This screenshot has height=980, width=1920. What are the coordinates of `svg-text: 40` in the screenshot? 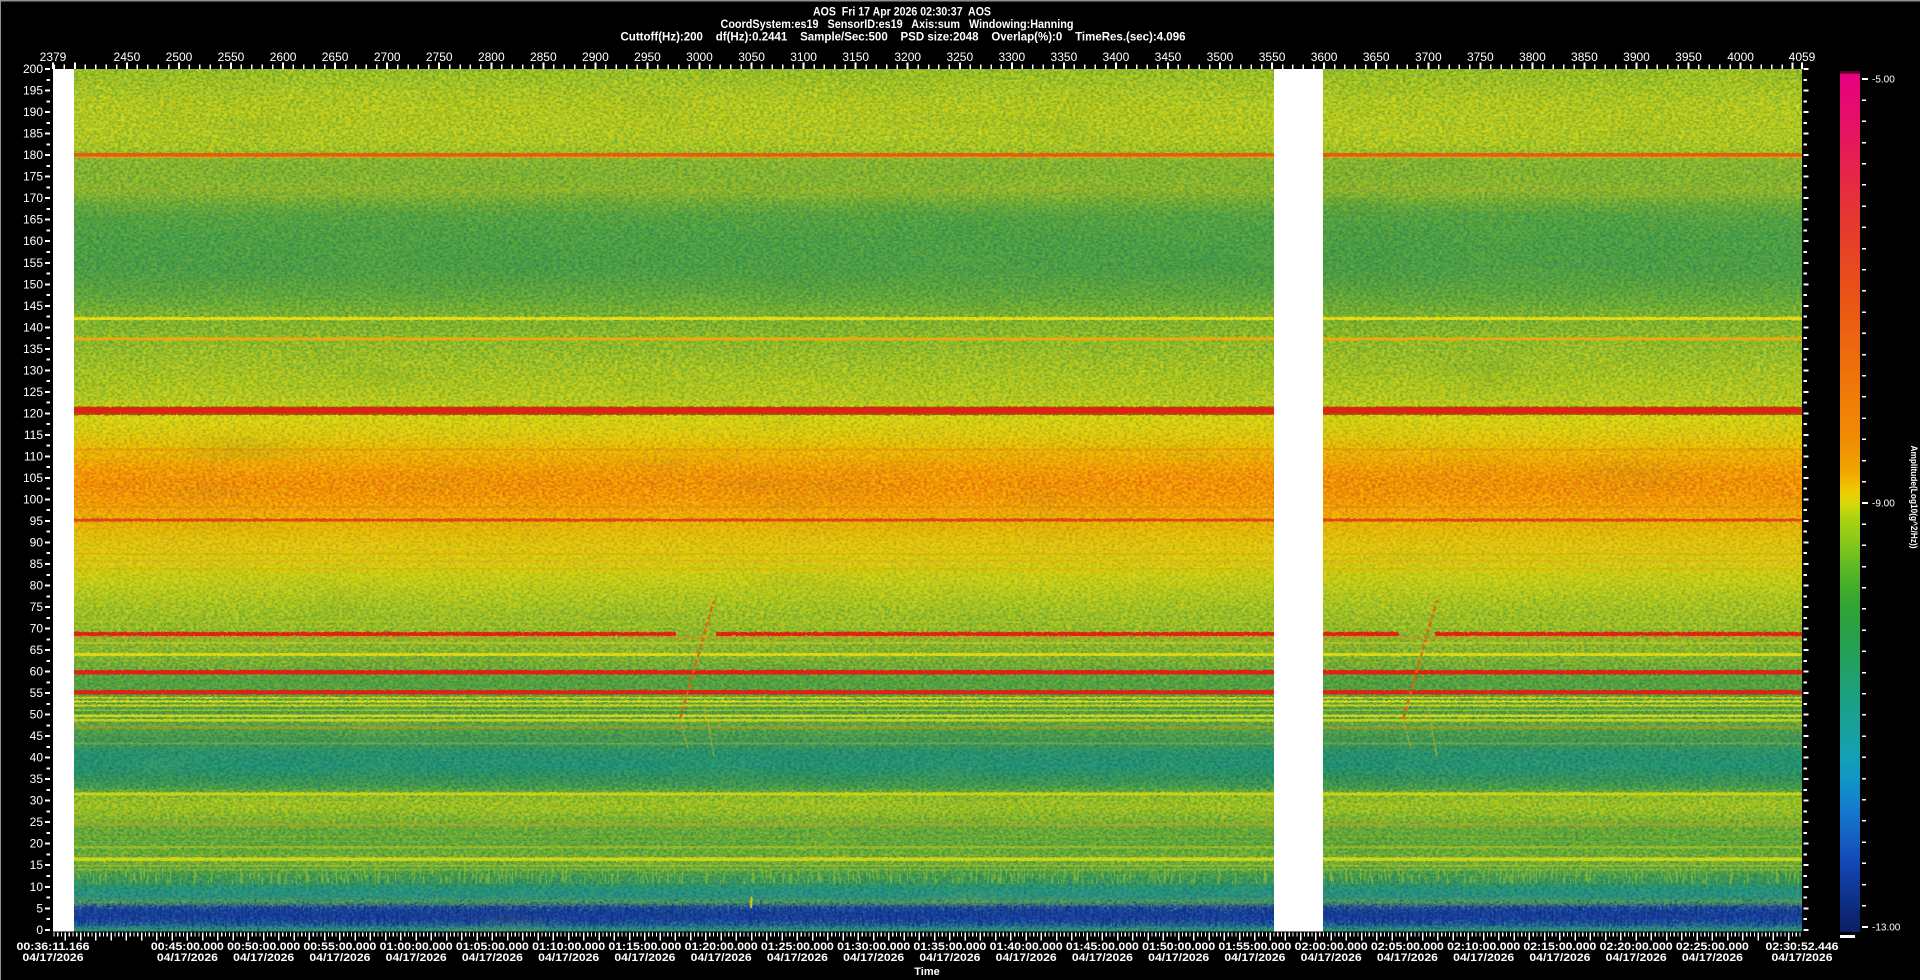 It's located at (37, 758).